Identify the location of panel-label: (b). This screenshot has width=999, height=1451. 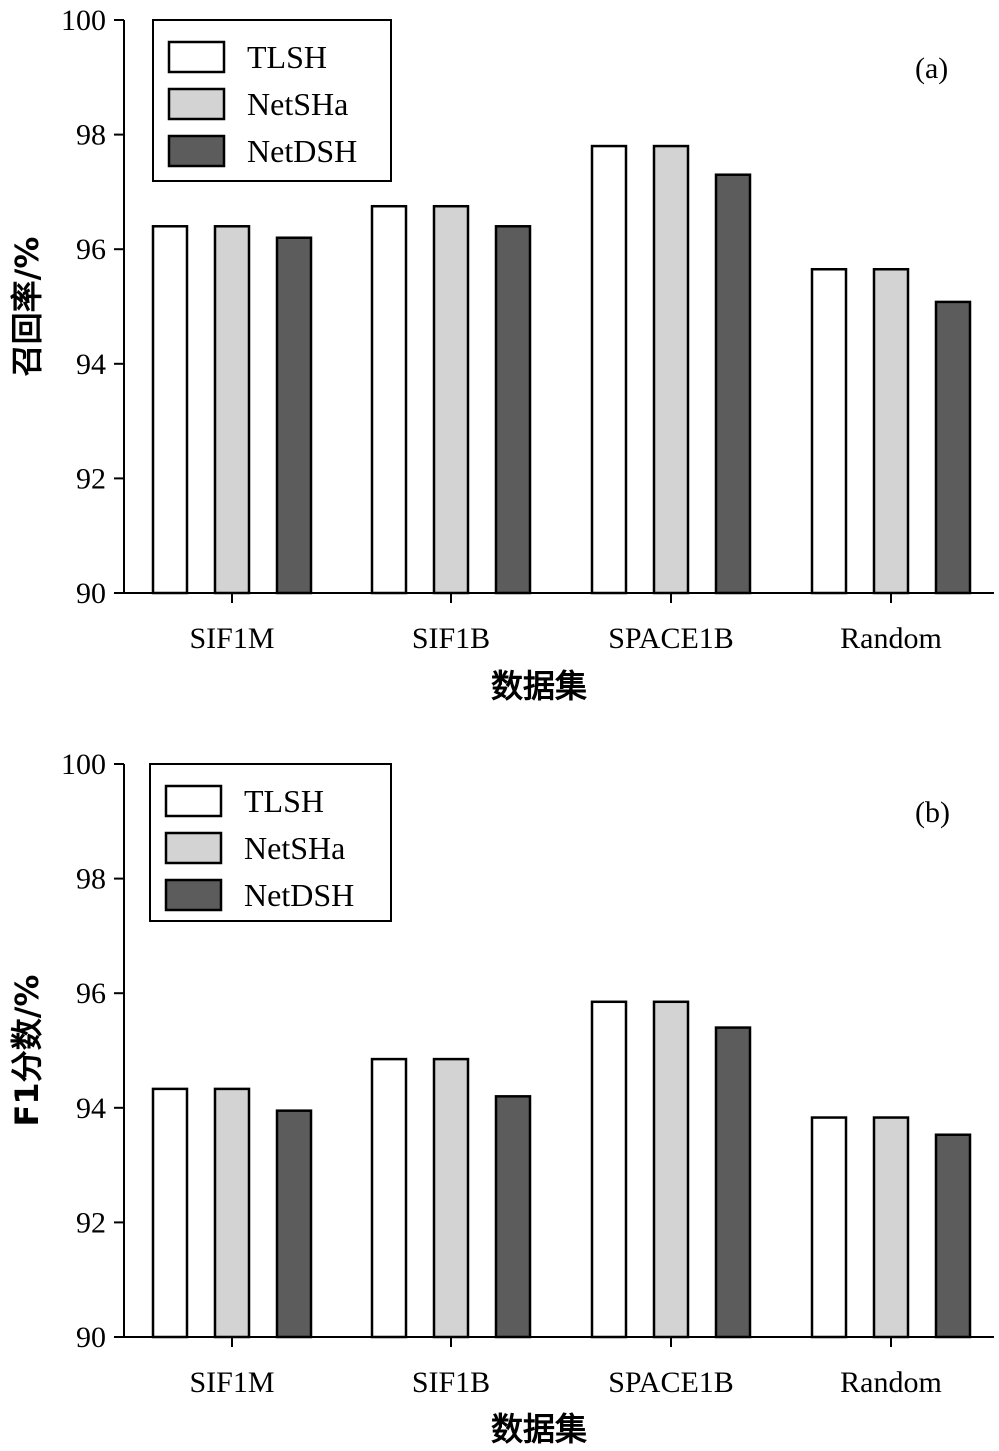
(932, 812).